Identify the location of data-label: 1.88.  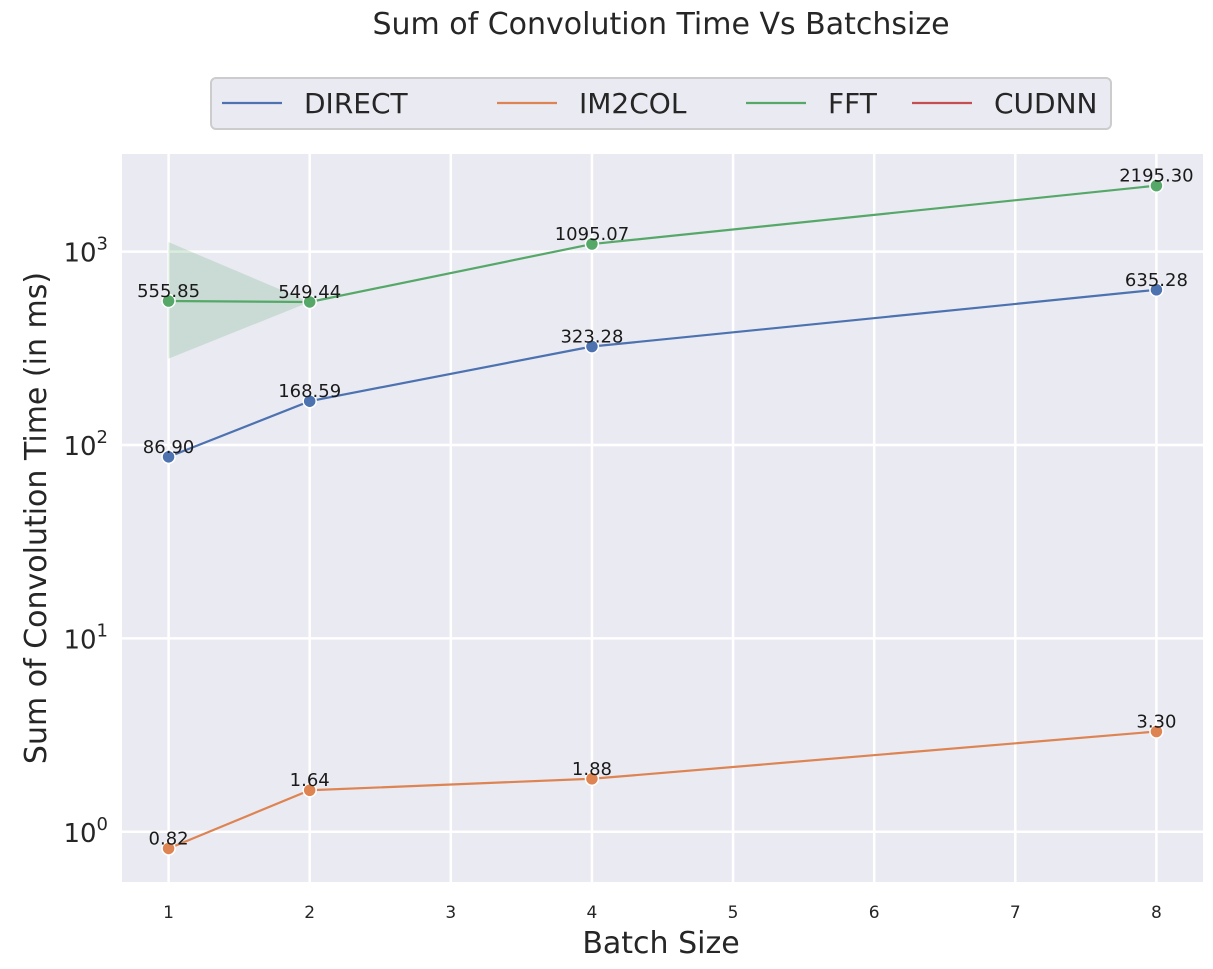
(592, 769).